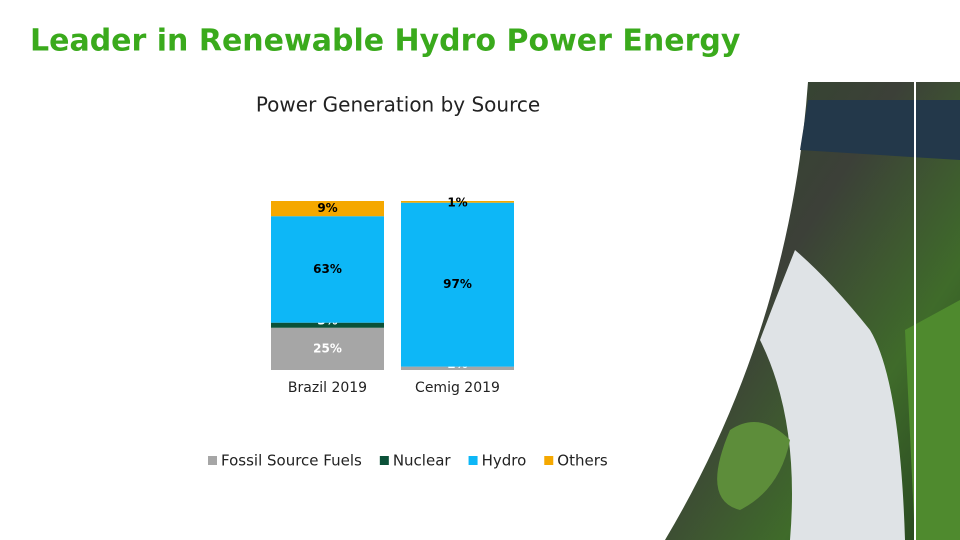 The height and width of the screenshot is (540, 960). I want to click on legend-label: Others, so click(582, 461).